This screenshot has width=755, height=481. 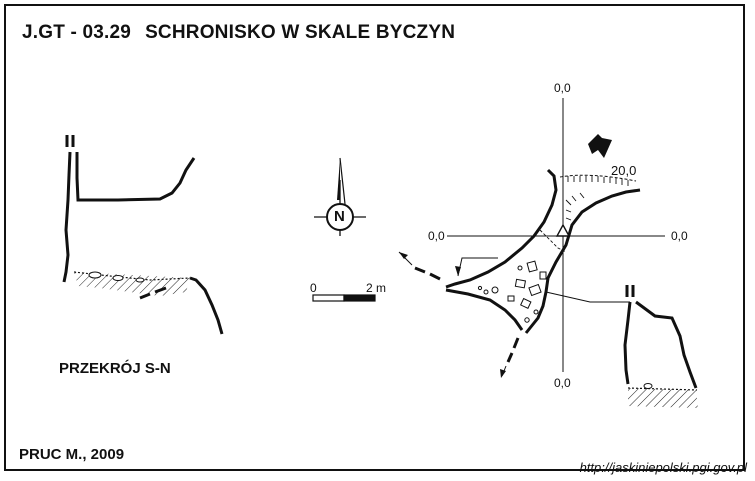 What do you see at coordinates (660, 346) in the screenshot?
I see `cross-section` at bounding box center [660, 346].